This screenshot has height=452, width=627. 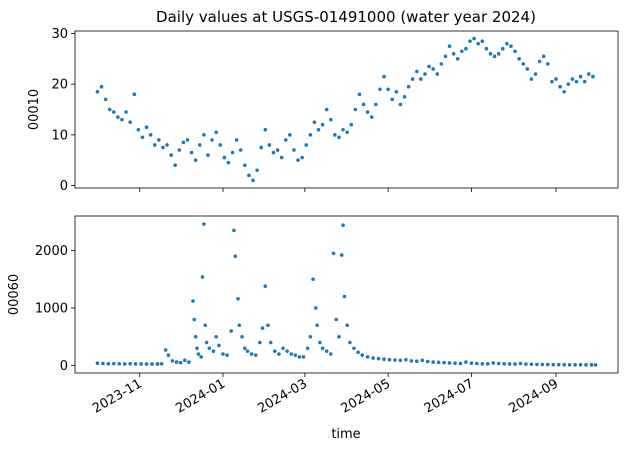 I want to click on y-tick-label: 10, so click(x=59, y=135).